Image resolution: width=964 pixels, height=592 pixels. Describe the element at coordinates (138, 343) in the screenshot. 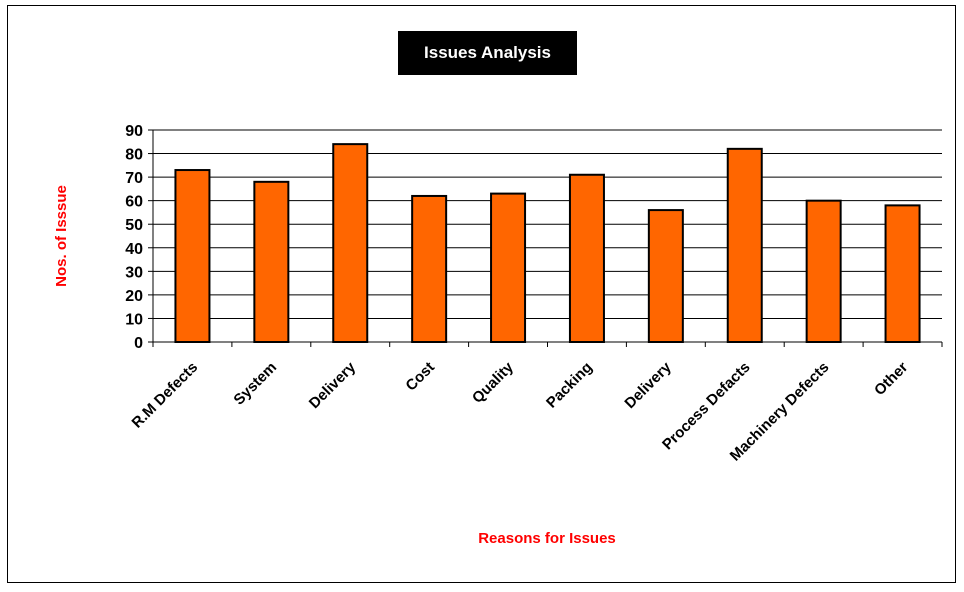

I see `y-tick-label: 0` at that location.